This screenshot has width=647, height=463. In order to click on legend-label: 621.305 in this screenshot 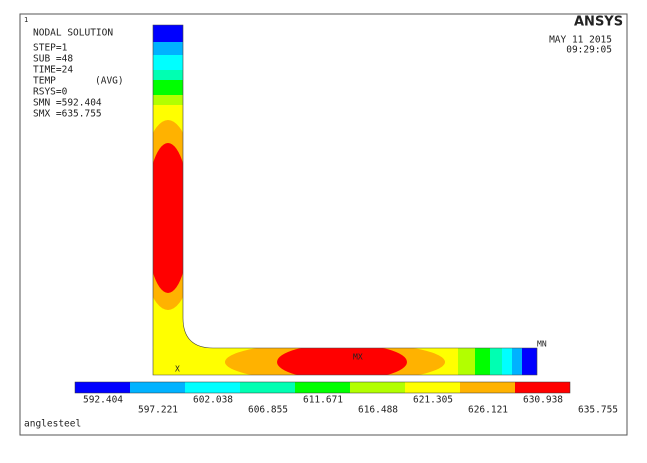, I will do `click(433, 400)`.